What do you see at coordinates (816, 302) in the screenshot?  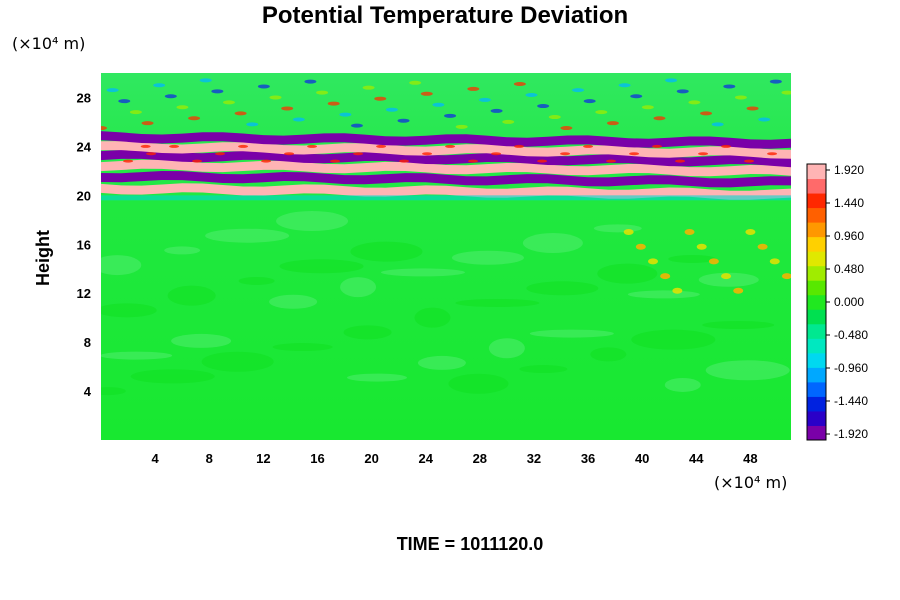 I see `colorbar` at bounding box center [816, 302].